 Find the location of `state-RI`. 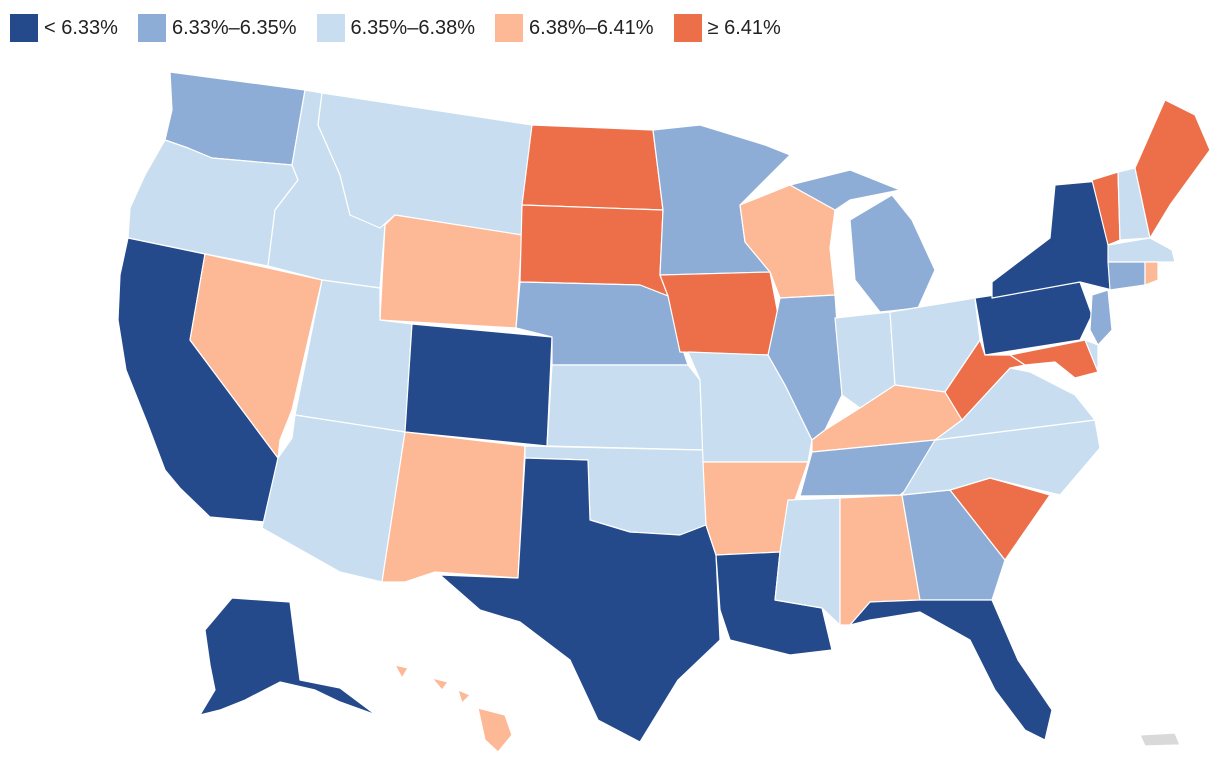

state-RI is located at coordinates (1151, 273).